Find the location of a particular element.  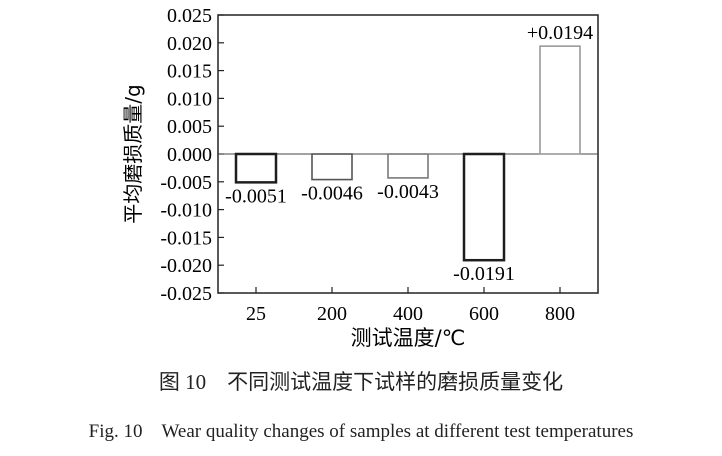

data-label-25: -0.0051 is located at coordinates (256, 196).